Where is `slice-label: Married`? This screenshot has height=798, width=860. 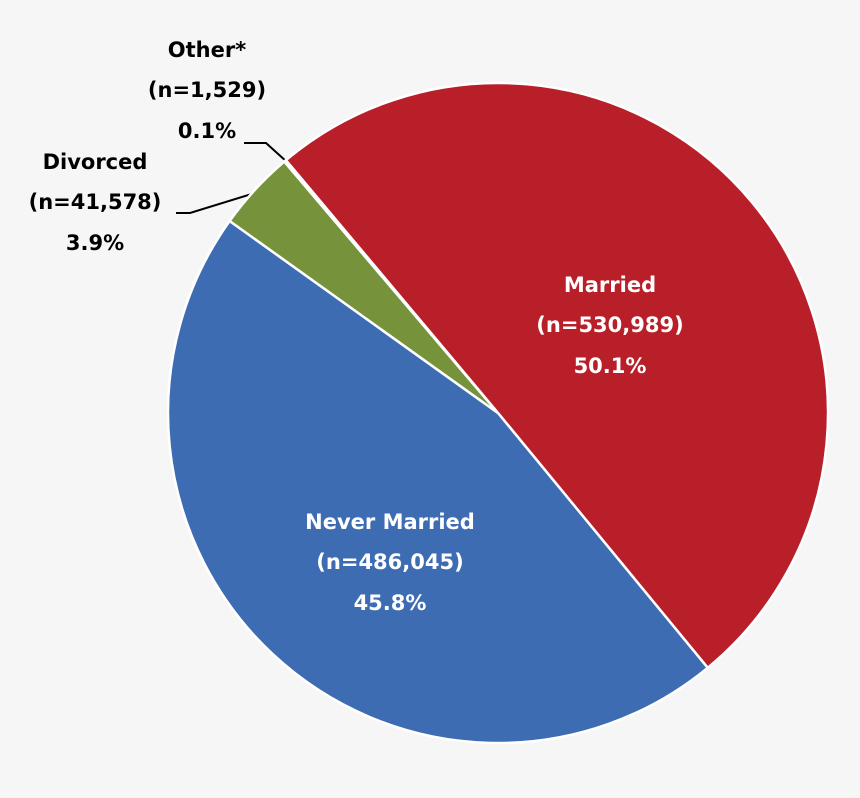
slice-label: Married is located at coordinates (610, 285).